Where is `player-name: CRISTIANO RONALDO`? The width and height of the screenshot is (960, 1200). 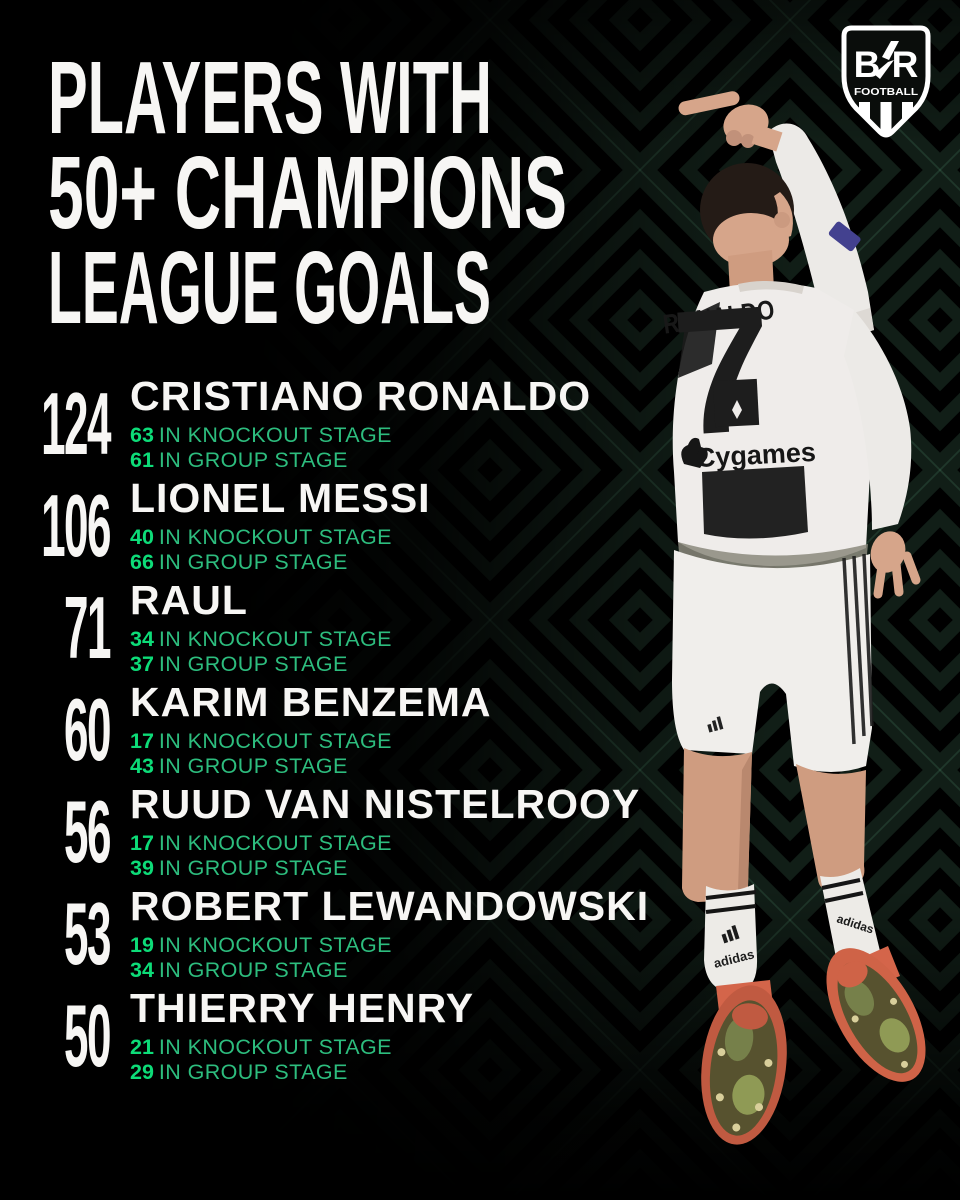
player-name: CRISTIANO RONALDO is located at coordinates (361, 395).